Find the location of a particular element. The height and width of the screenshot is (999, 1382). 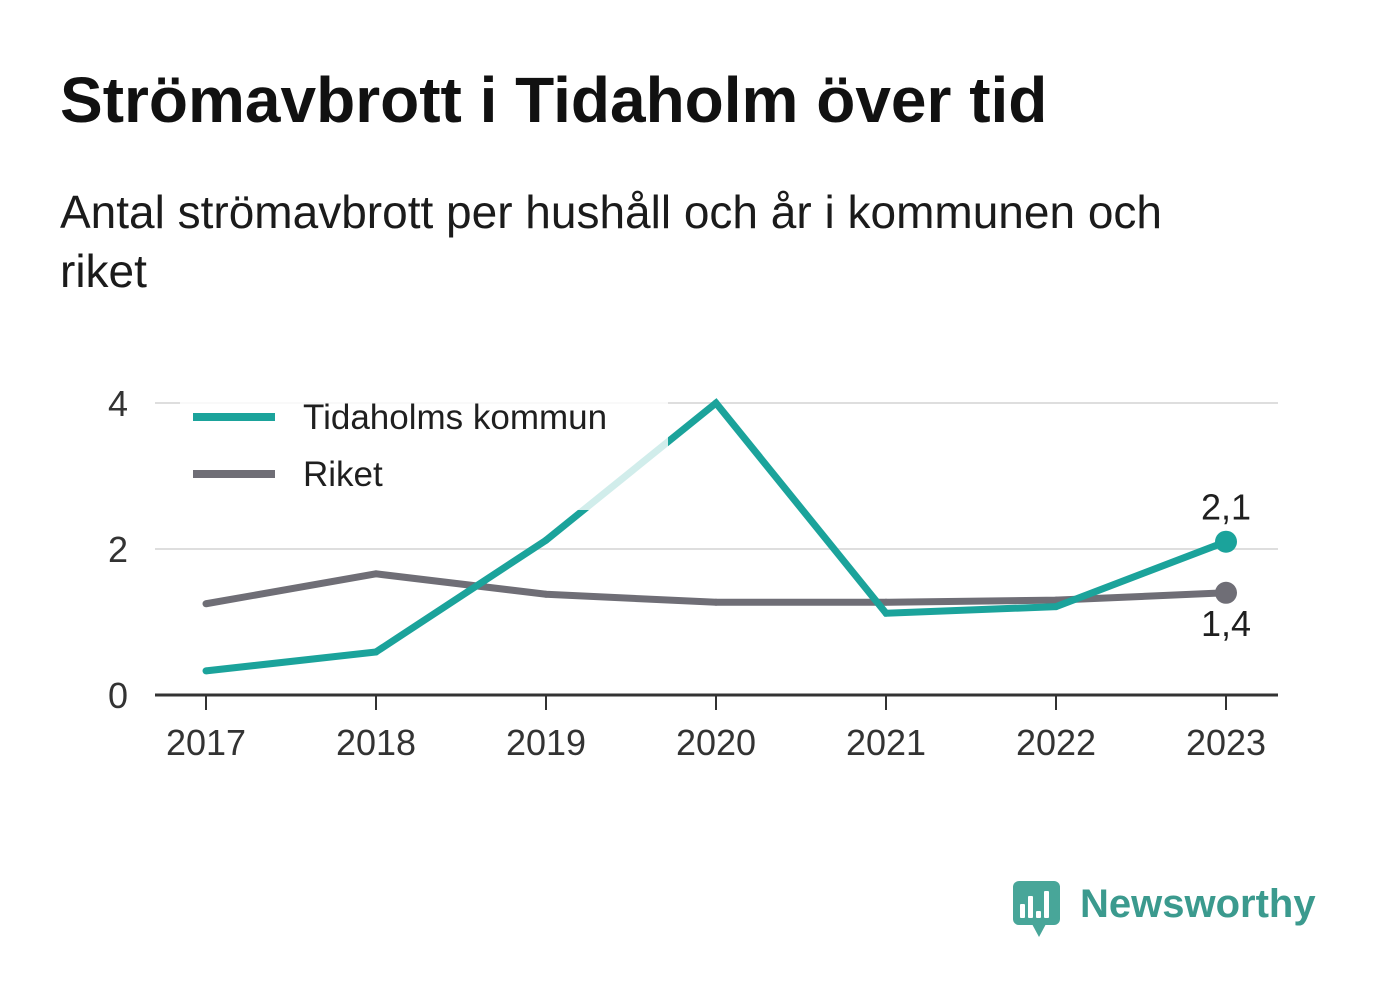

legend-item-tidaholms-kommun: Tidaholms kommun is located at coordinates (400, 417).